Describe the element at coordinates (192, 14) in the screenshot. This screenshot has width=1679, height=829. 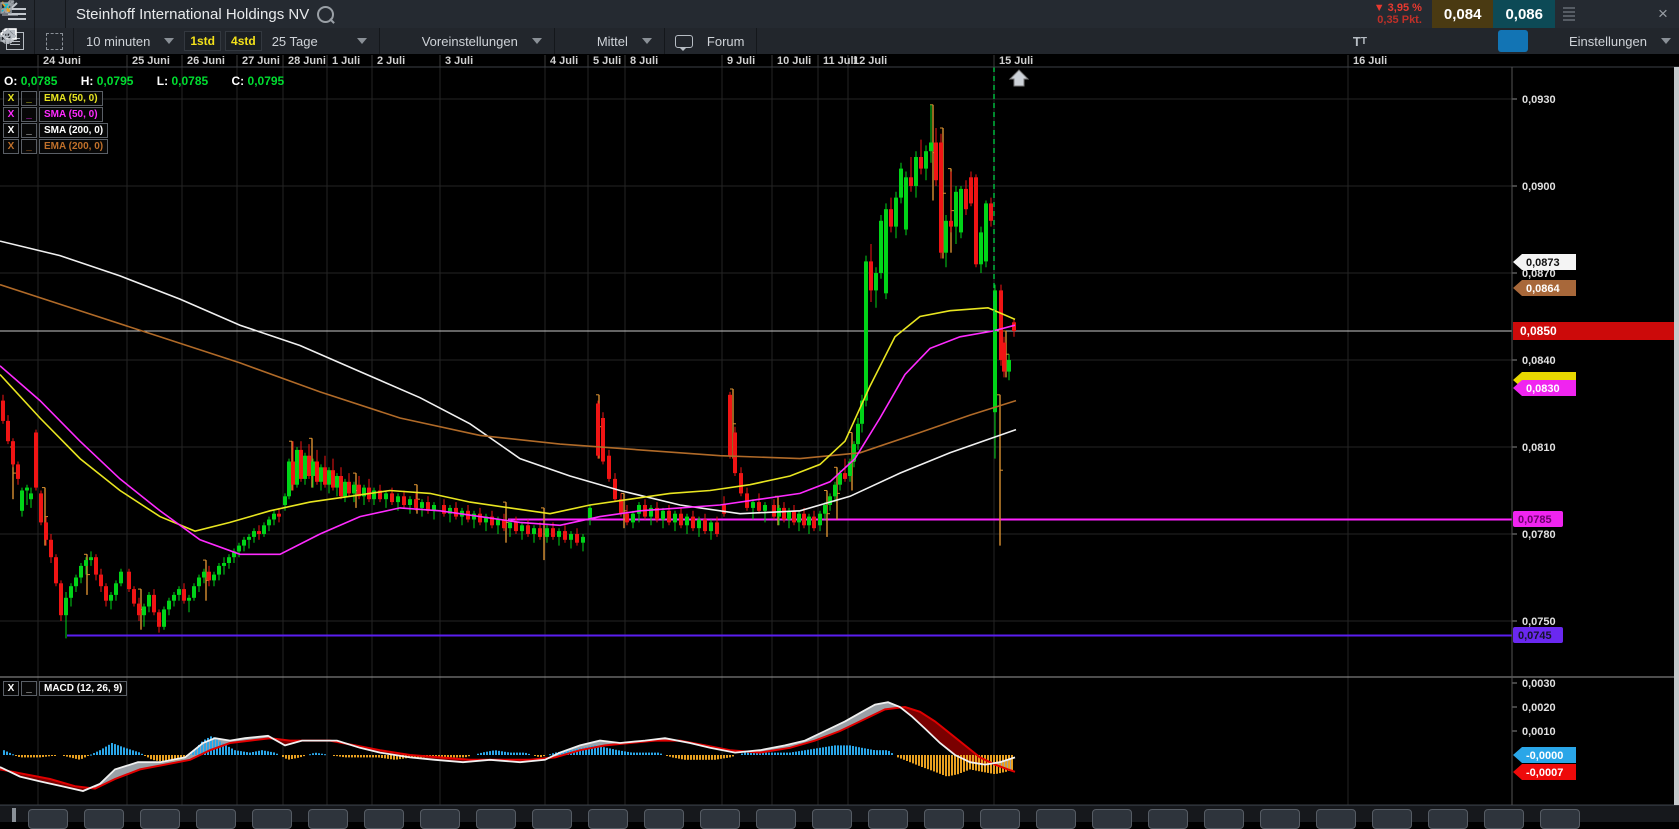
I see `instrument-title: Steinhoff International Holdings NV` at that location.